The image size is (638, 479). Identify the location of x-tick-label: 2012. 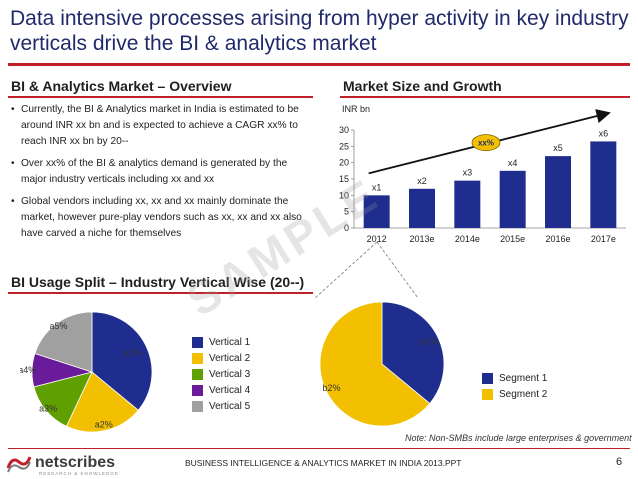
(377, 239).